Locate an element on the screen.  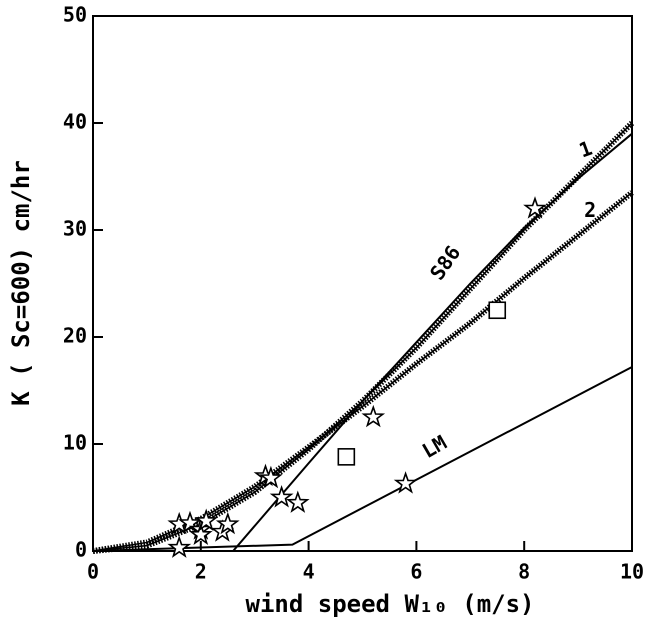
series-label: LM is located at coordinates (434, 446).